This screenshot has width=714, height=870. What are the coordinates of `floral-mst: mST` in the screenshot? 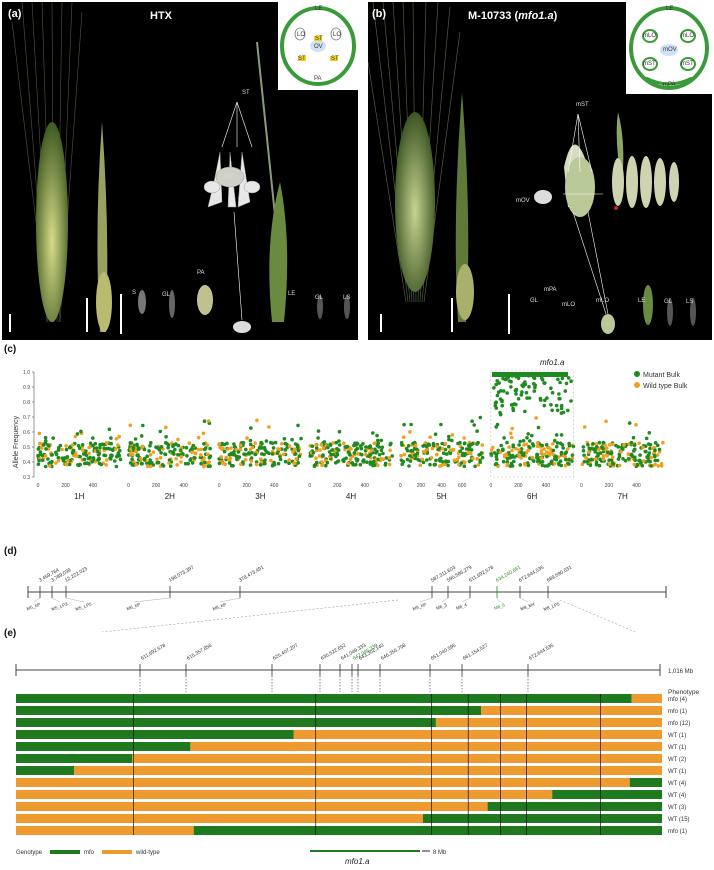 It's located at (649, 64).